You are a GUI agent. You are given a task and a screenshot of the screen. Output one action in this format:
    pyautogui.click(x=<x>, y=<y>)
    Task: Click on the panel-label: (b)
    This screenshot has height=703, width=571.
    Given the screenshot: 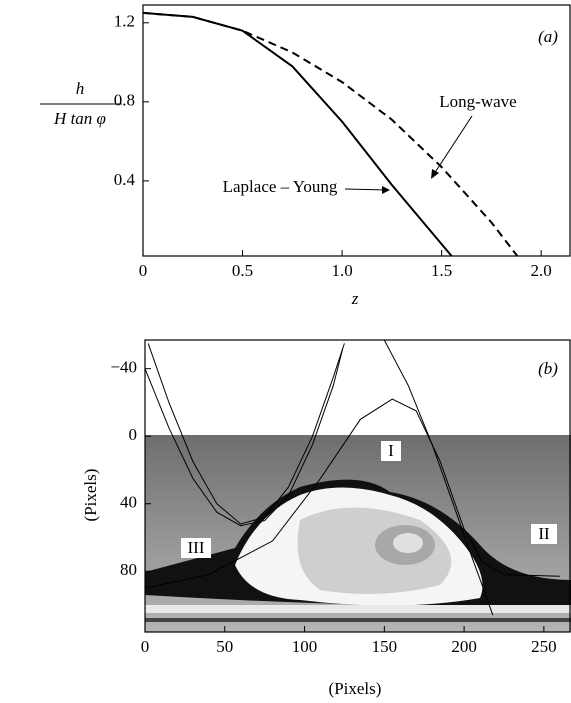 What is the action you would take?
    pyautogui.click(x=548, y=368)
    